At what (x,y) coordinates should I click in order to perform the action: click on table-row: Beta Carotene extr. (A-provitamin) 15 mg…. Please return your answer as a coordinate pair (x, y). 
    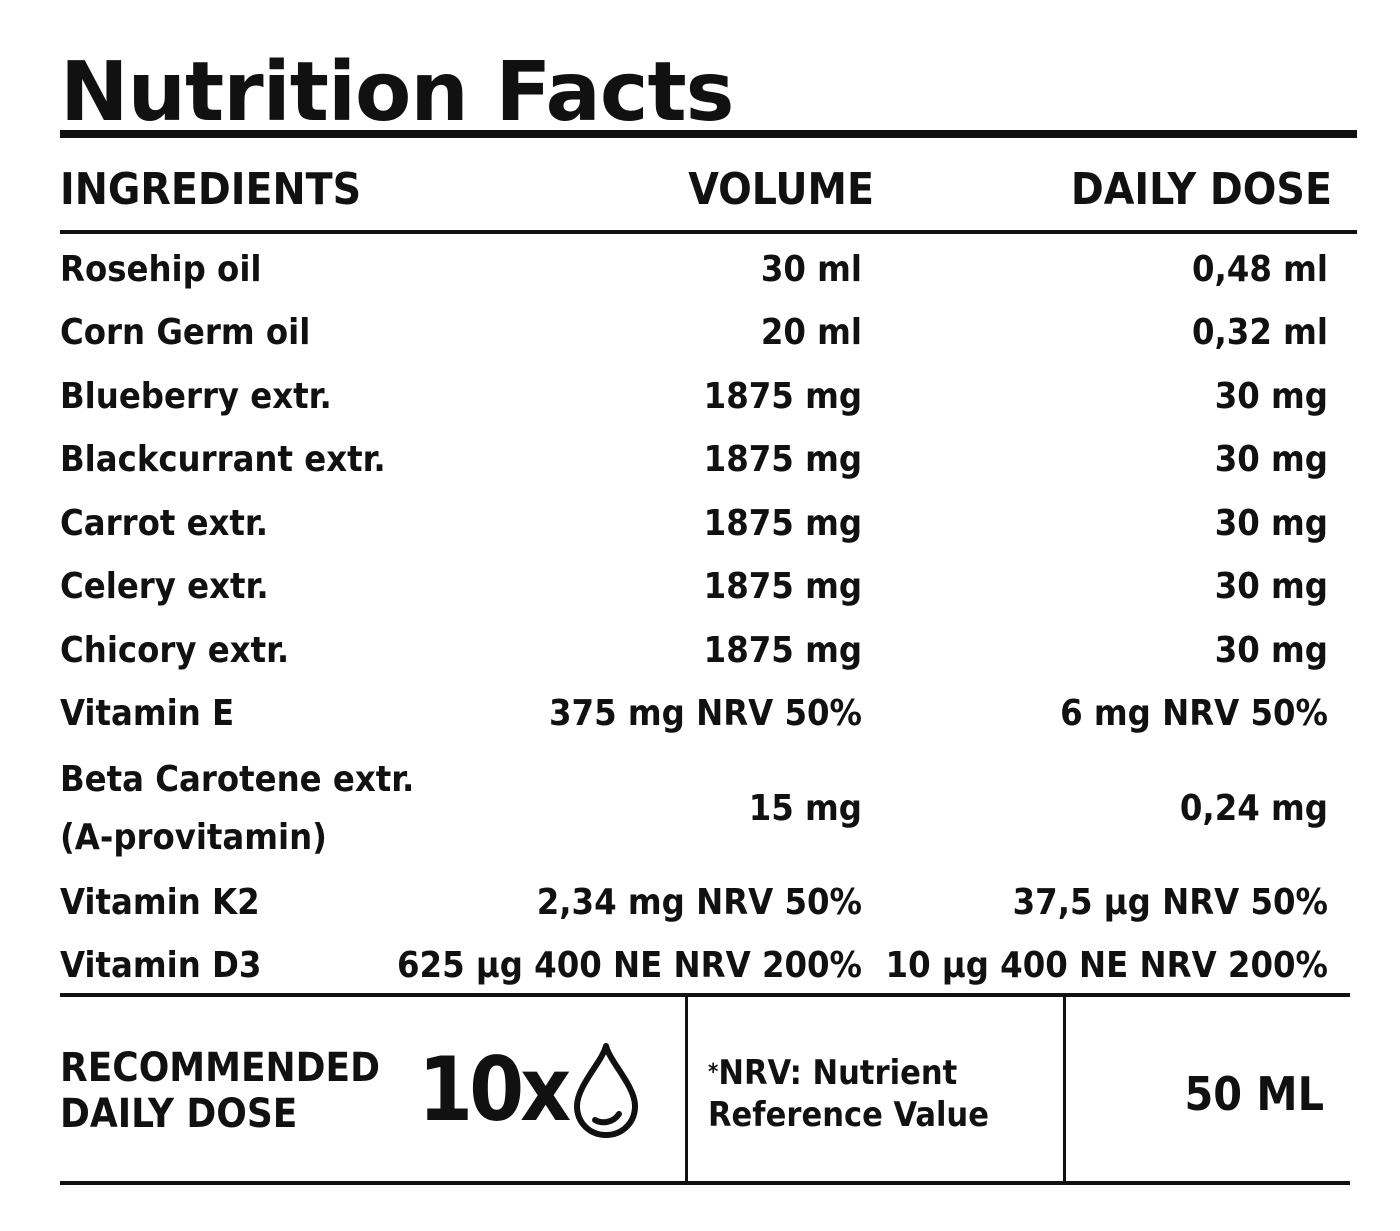
    Looking at the image, I should click on (695, 808).